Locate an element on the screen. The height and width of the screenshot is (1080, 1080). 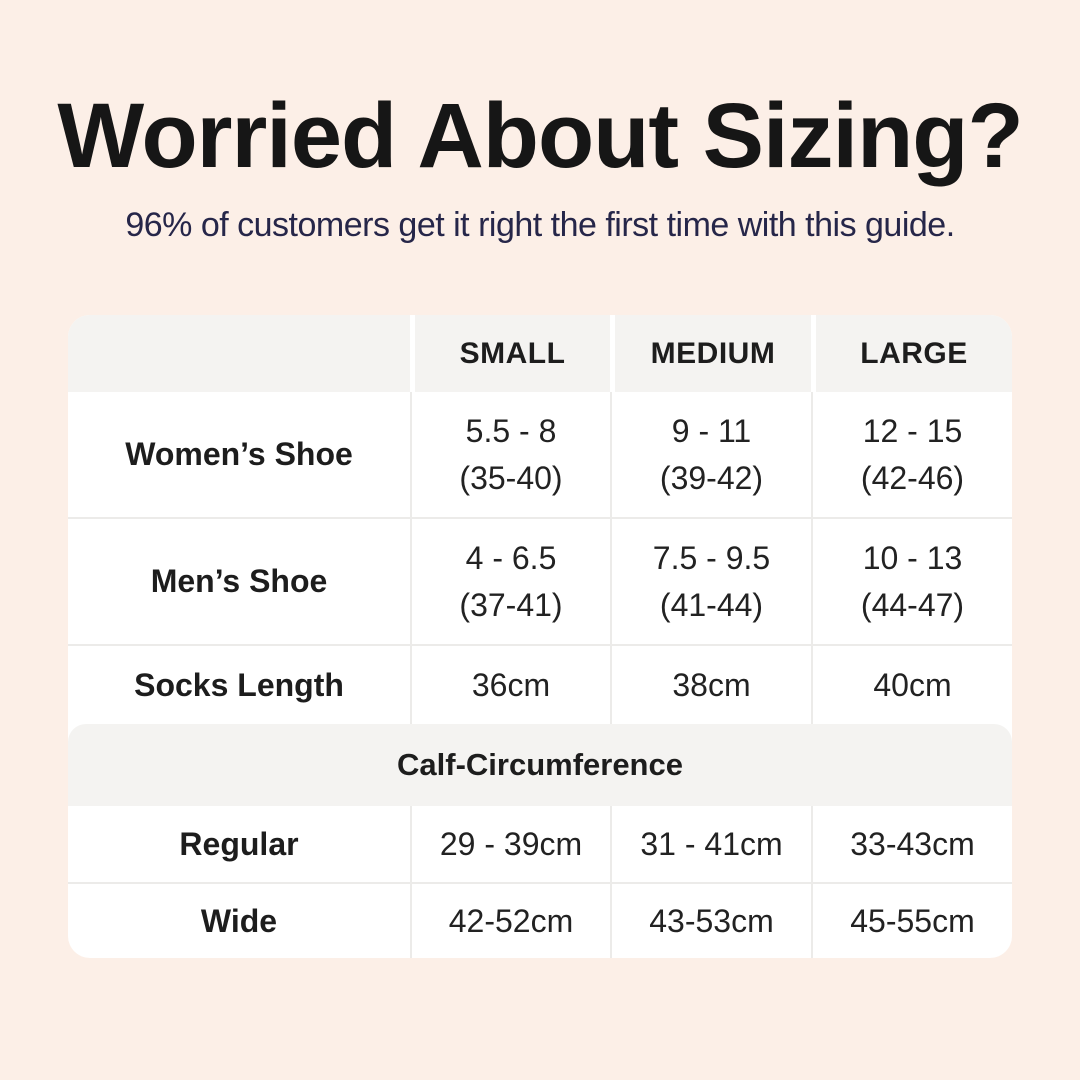
cell-womens-small: 5.5 - 8 (35-40) is located at coordinates (510, 454).